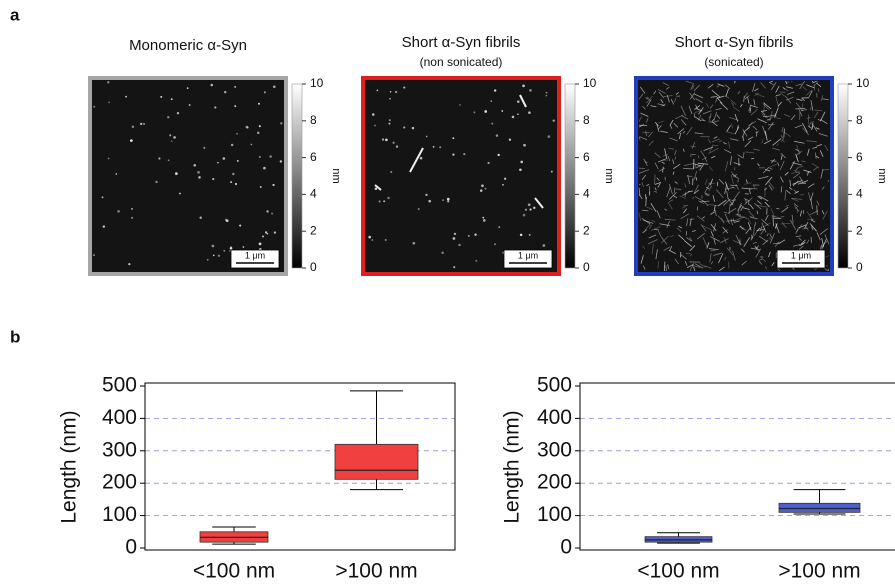  What do you see at coordinates (554, 417) in the screenshot?
I see `y-tick-label: 400` at bounding box center [554, 417].